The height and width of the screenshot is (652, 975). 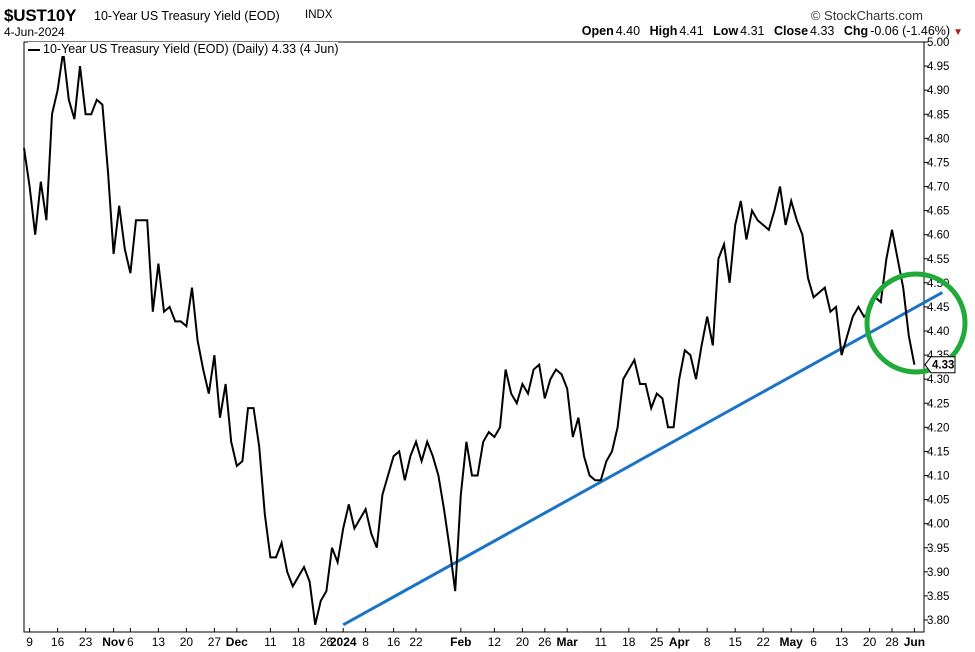 What do you see at coordinates (938, 91) in the screenshot?
I see `y-tick-label: 4.90` at bounding box center [938, 91].